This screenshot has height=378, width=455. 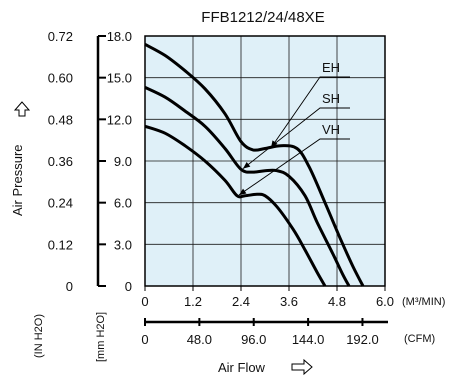 What do you see at coordinates (17, 180) in the screenshot?
I see `y-axis-label: Air Pressure` at bounding box center [17, 180].